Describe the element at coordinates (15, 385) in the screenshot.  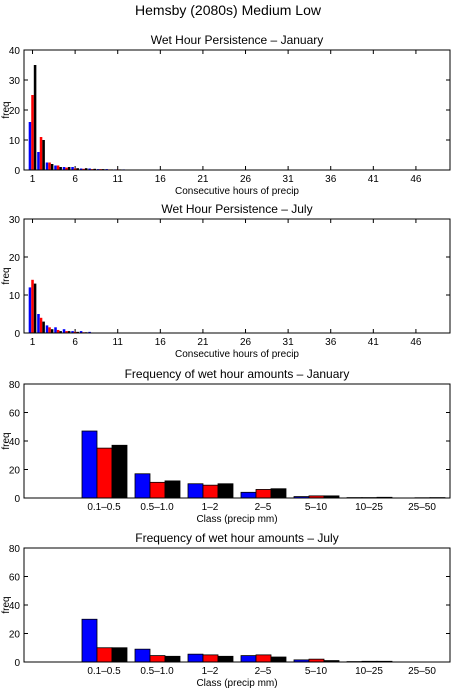
I see `y-tick-label: 80` at that location.